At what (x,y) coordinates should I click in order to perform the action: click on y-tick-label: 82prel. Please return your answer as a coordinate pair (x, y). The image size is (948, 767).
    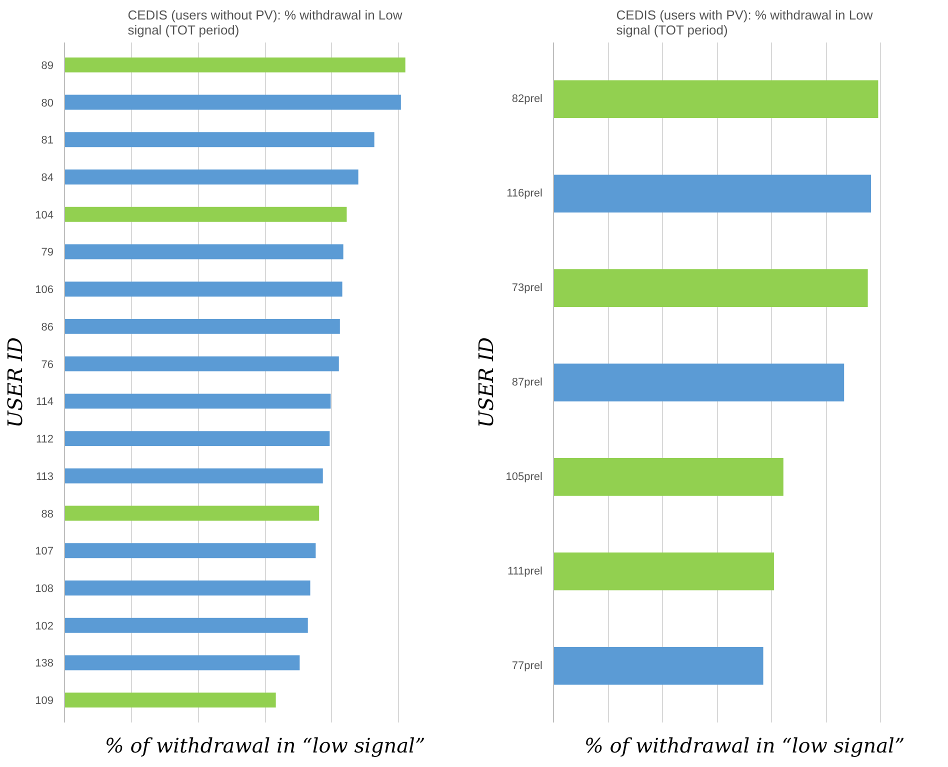
    Looking at the image, I should click on (527, 99).